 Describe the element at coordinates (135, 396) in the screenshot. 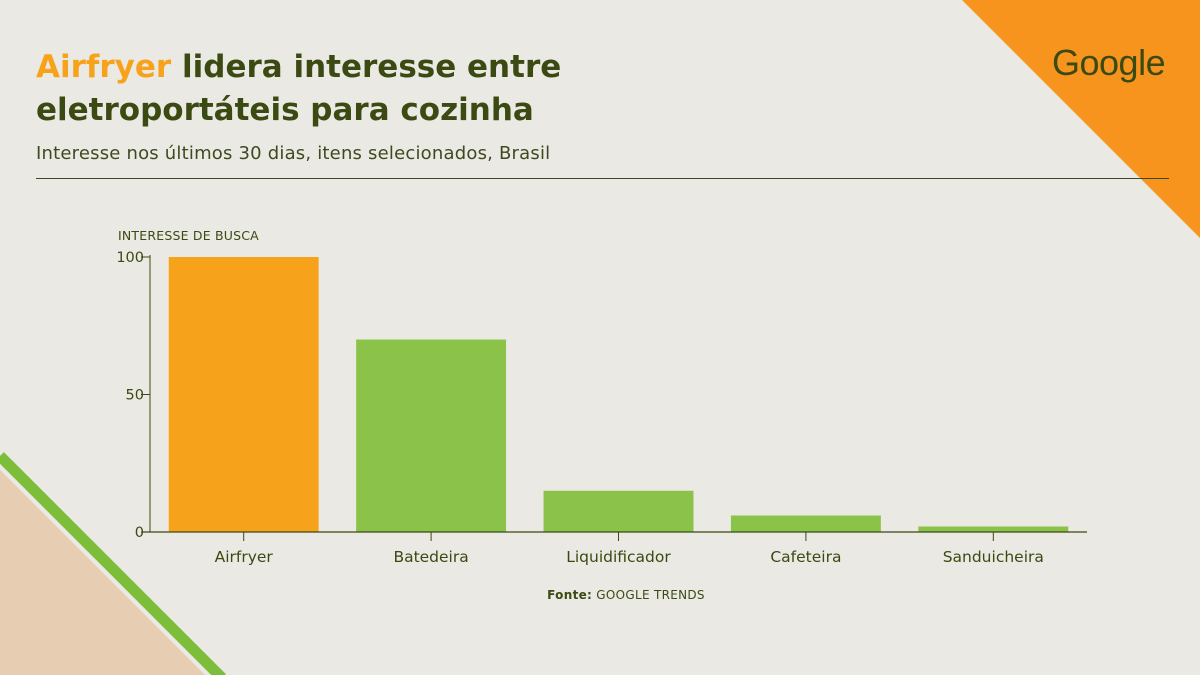

I see `y-tick-label: 50` at that location.